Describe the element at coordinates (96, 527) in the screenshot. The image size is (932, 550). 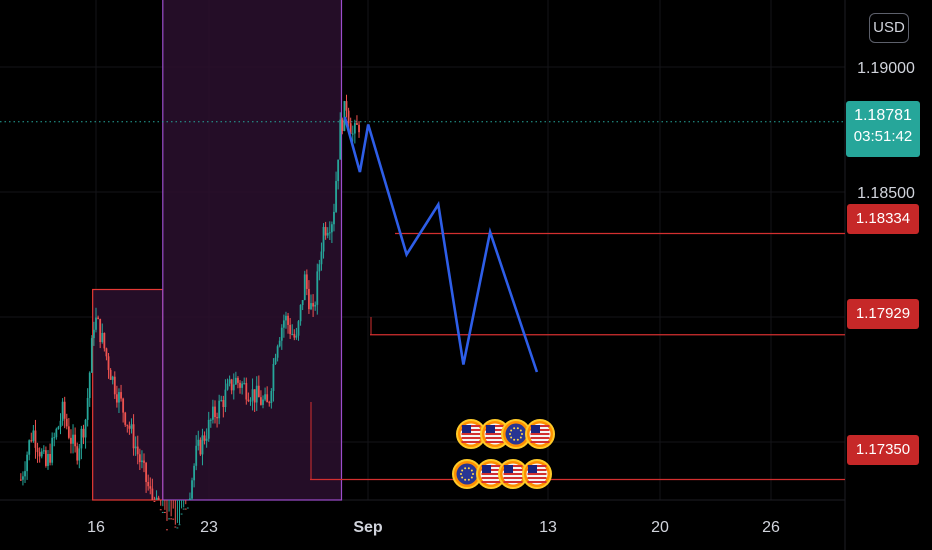
I see `x-tick-label: 16` at that location.